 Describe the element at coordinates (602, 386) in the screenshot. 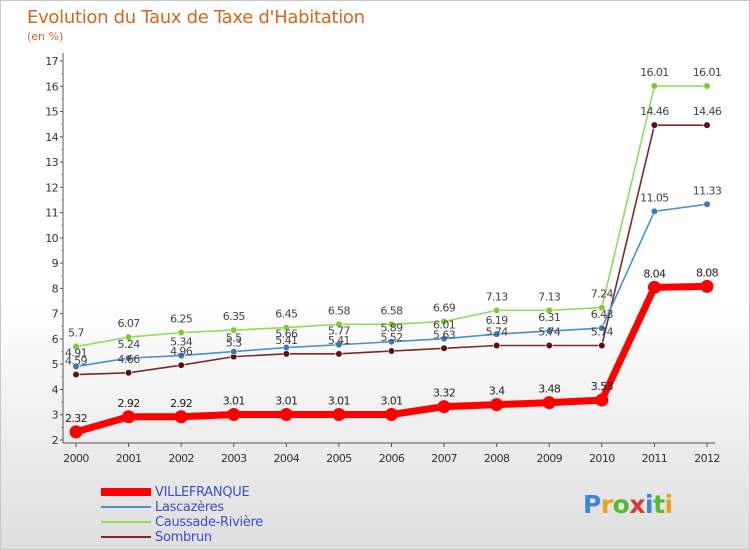

I see `data-label: 3.58` at that location.